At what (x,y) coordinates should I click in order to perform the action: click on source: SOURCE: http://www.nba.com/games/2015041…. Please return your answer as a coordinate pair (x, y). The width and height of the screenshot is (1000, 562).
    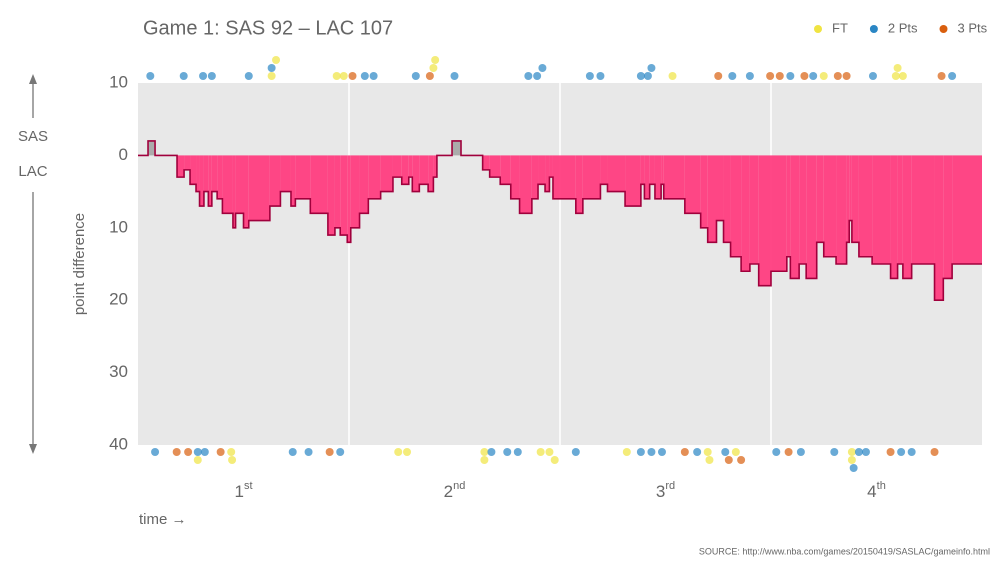
    Looking at the image, I should click on (844, 551).